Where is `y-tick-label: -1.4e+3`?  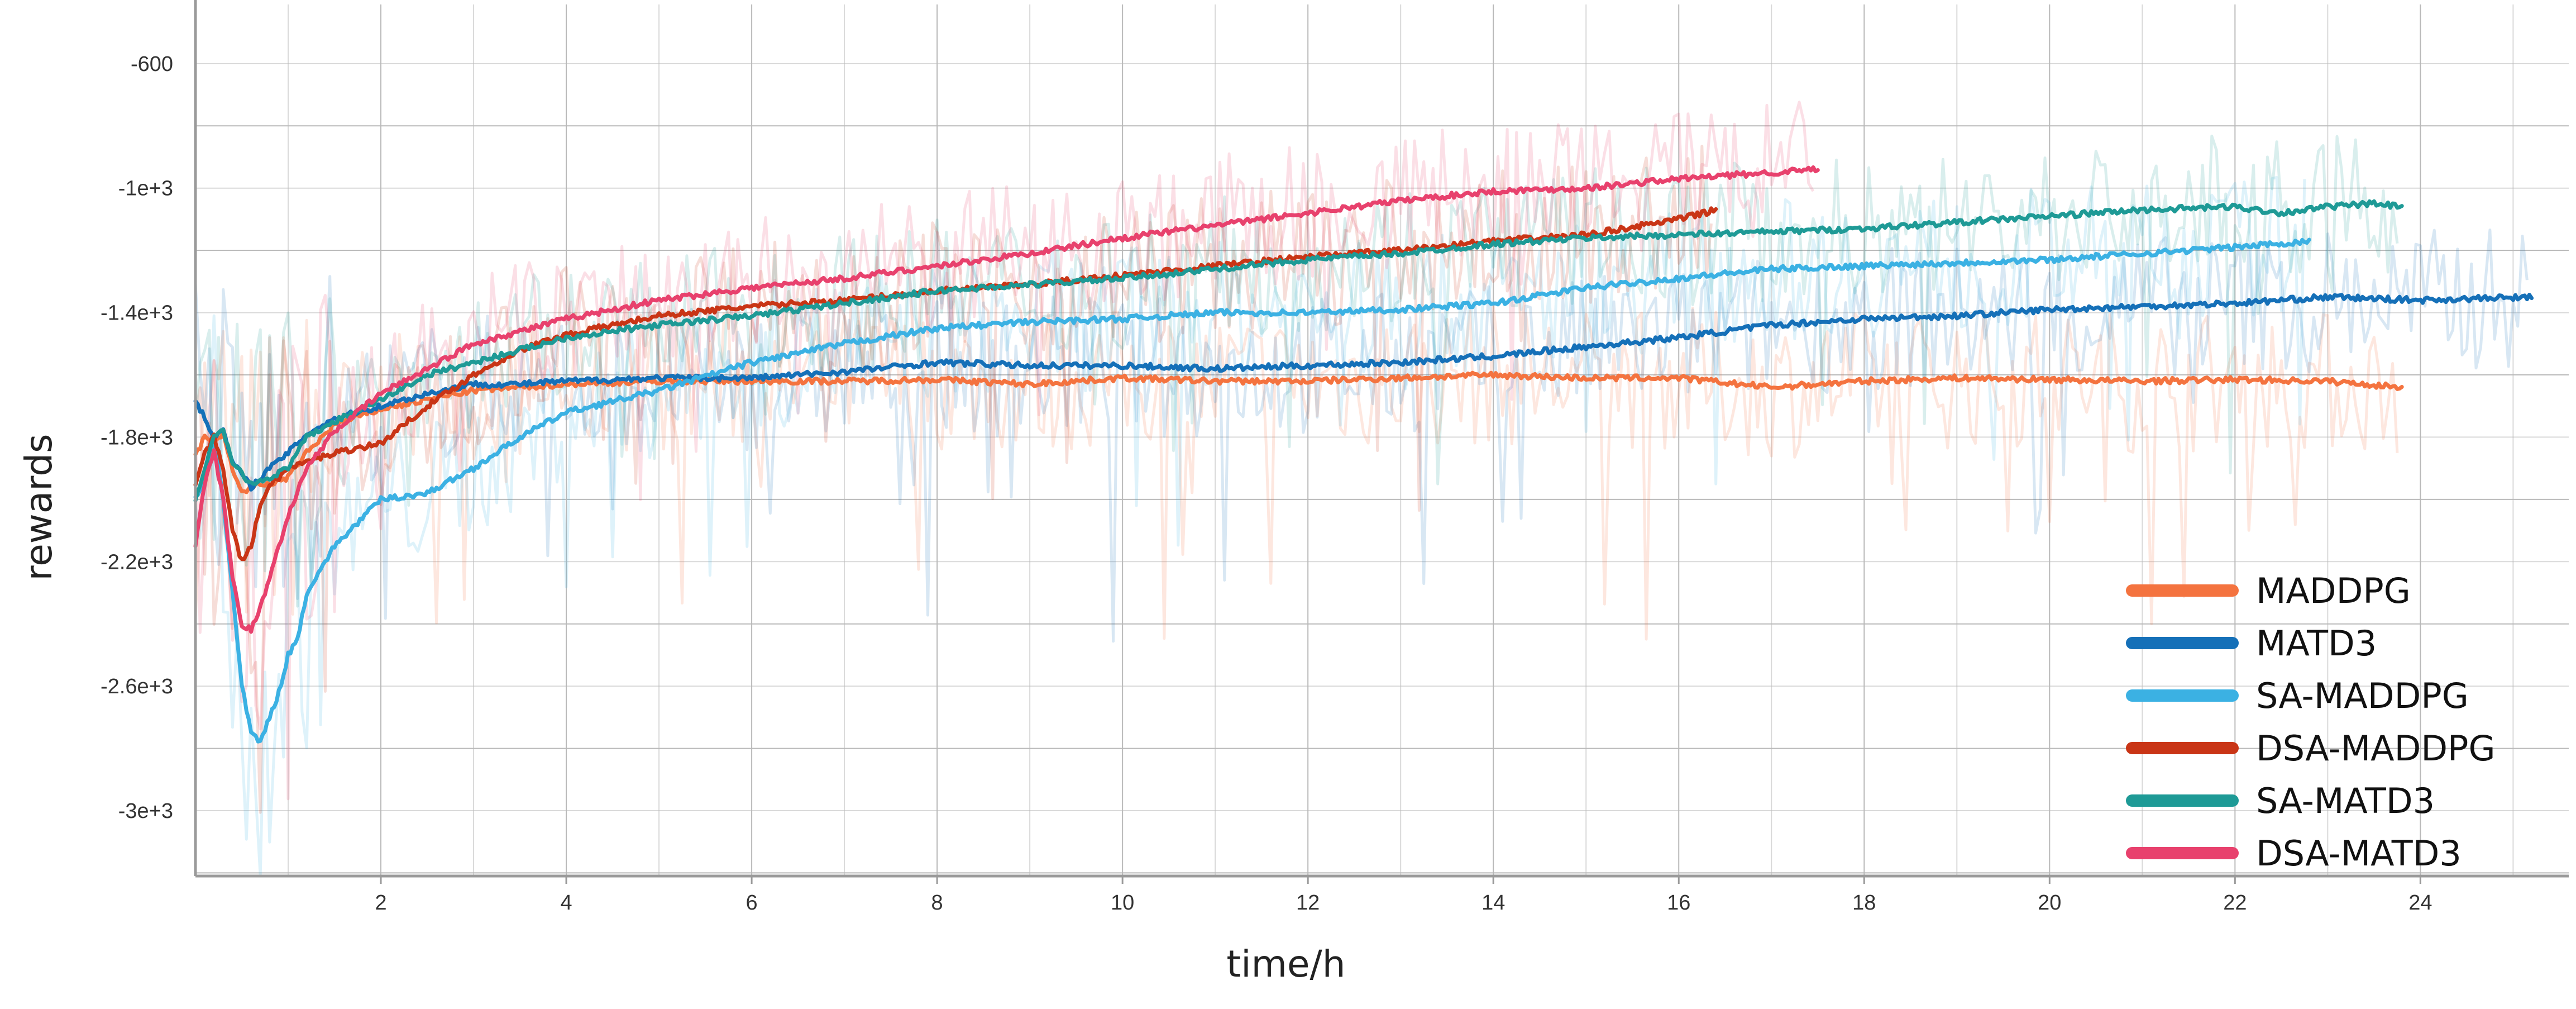
y-tick-label: -1.4e+3 is located at coordinates (137, 313).